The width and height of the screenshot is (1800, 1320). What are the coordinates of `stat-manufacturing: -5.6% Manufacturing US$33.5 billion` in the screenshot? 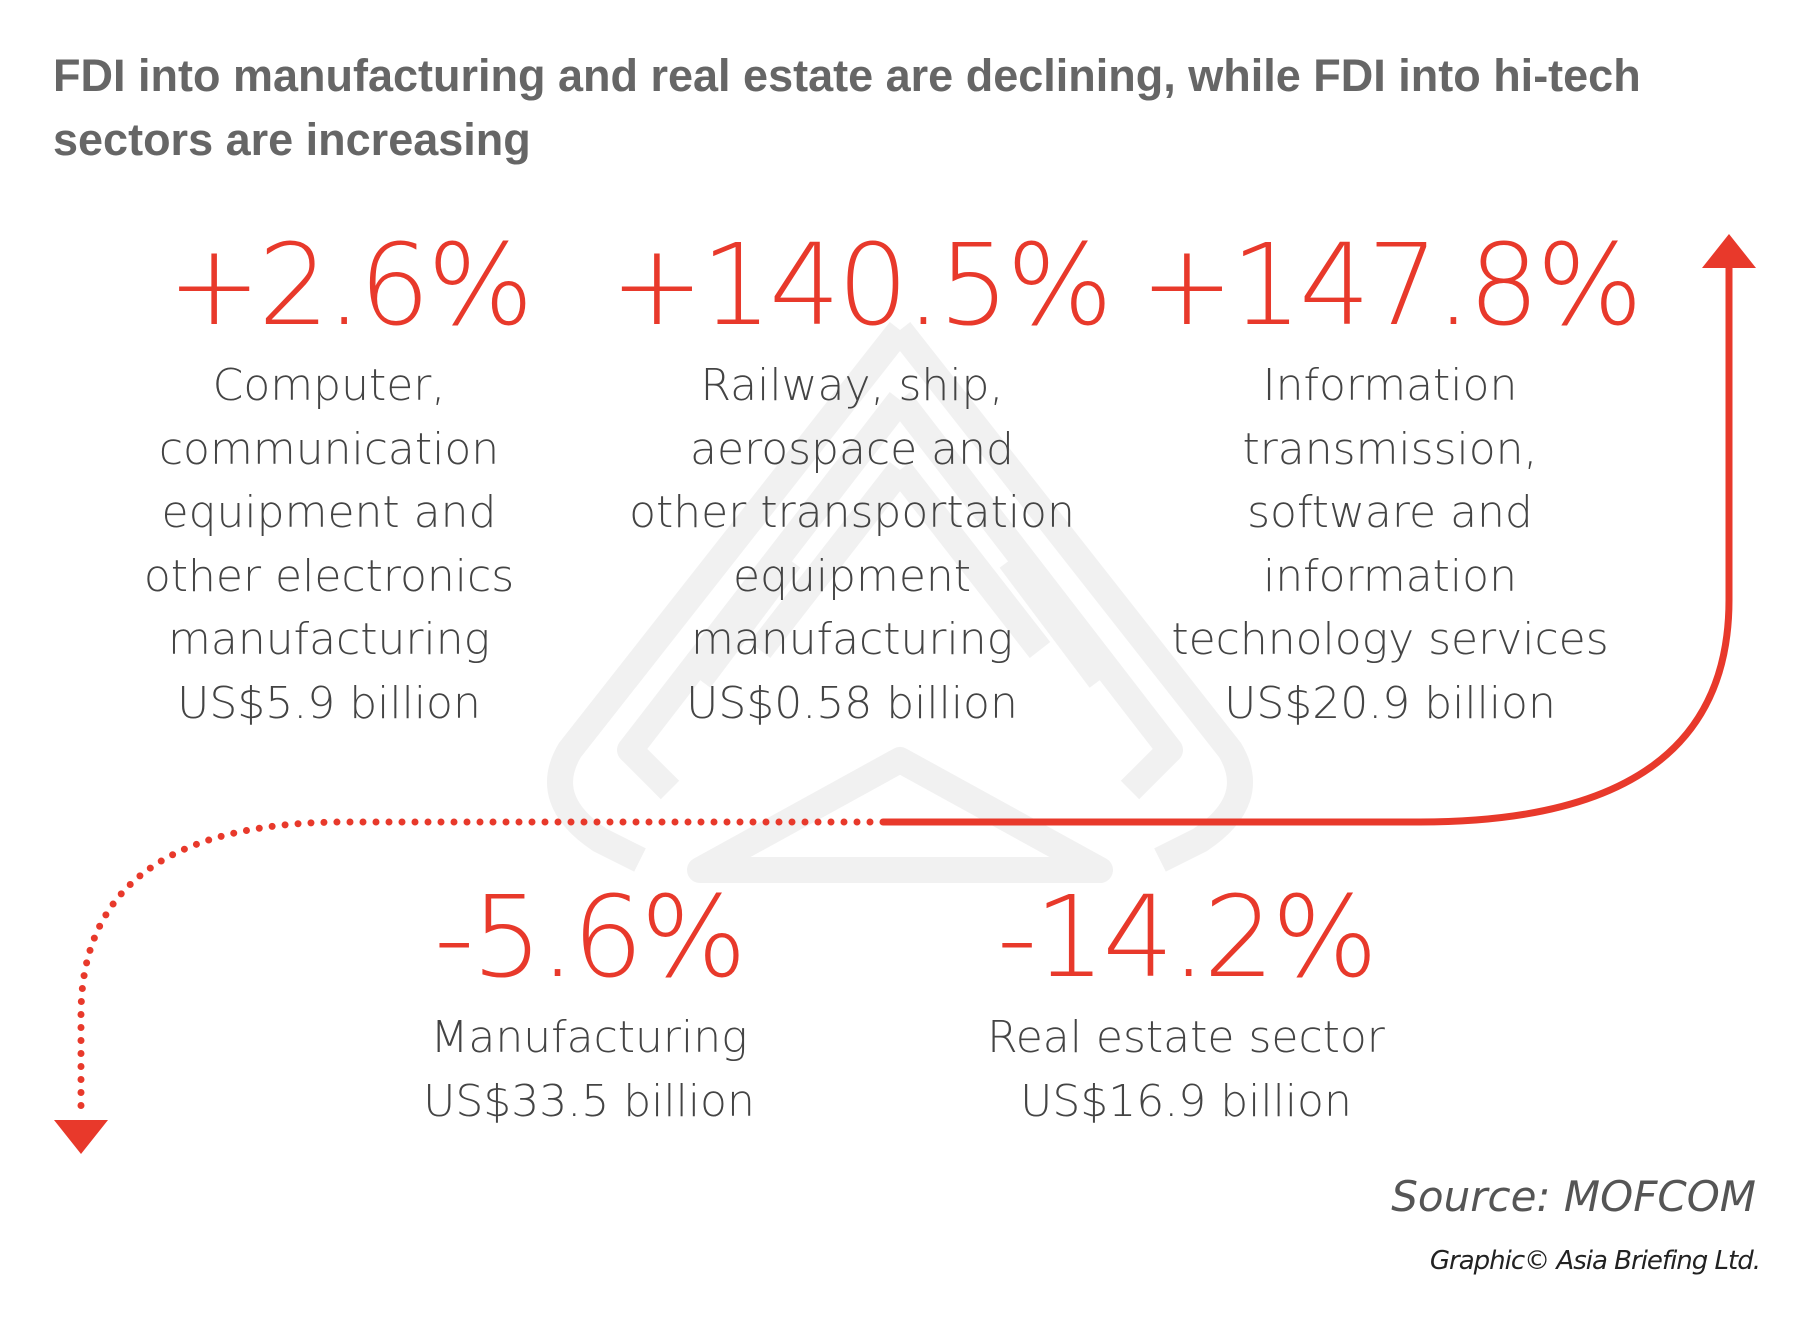 It's located at (589, 1005).